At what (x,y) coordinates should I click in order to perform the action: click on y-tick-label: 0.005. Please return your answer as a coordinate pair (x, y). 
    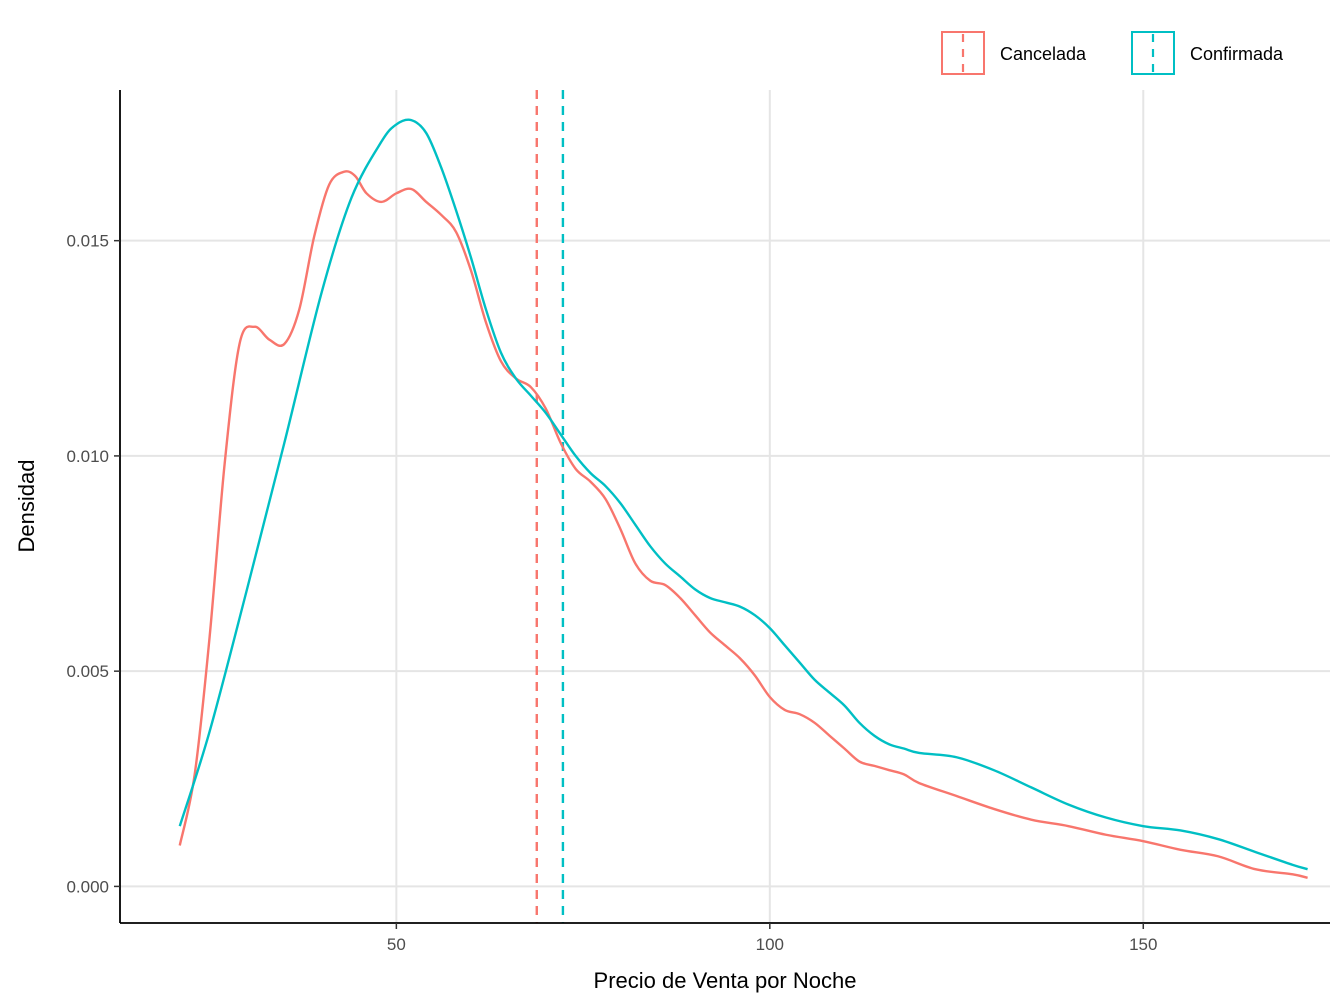
    Looking at the image, I should click on (87, 671).